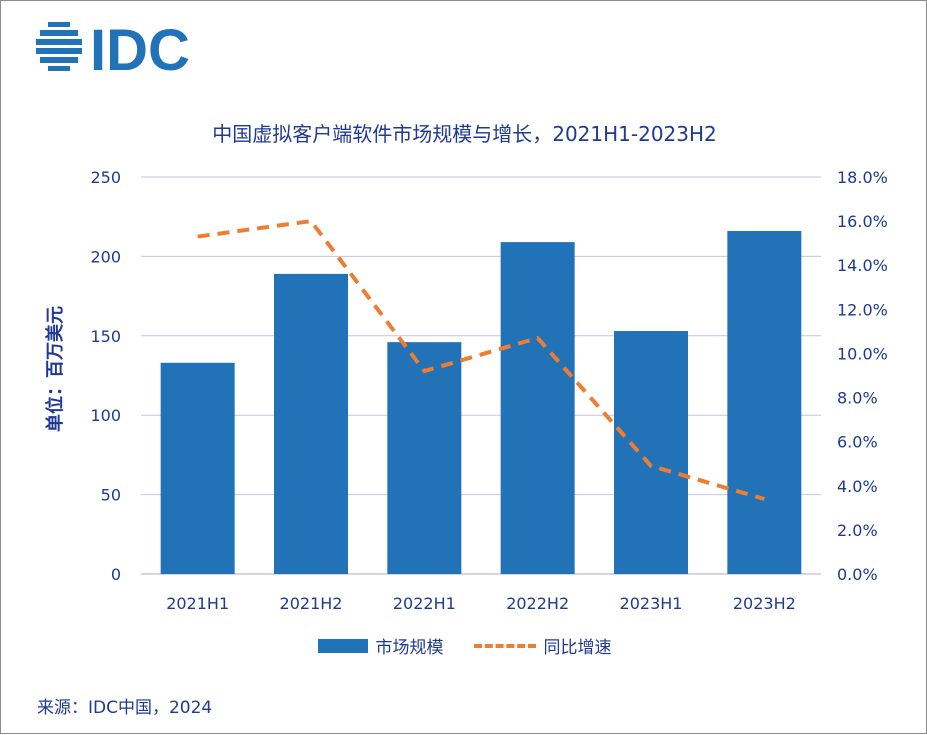  What do you see at coordinates (197, 603) in the screenshot?
I see `x-tick-label: 2021H1` at bounding box center [197, 603].